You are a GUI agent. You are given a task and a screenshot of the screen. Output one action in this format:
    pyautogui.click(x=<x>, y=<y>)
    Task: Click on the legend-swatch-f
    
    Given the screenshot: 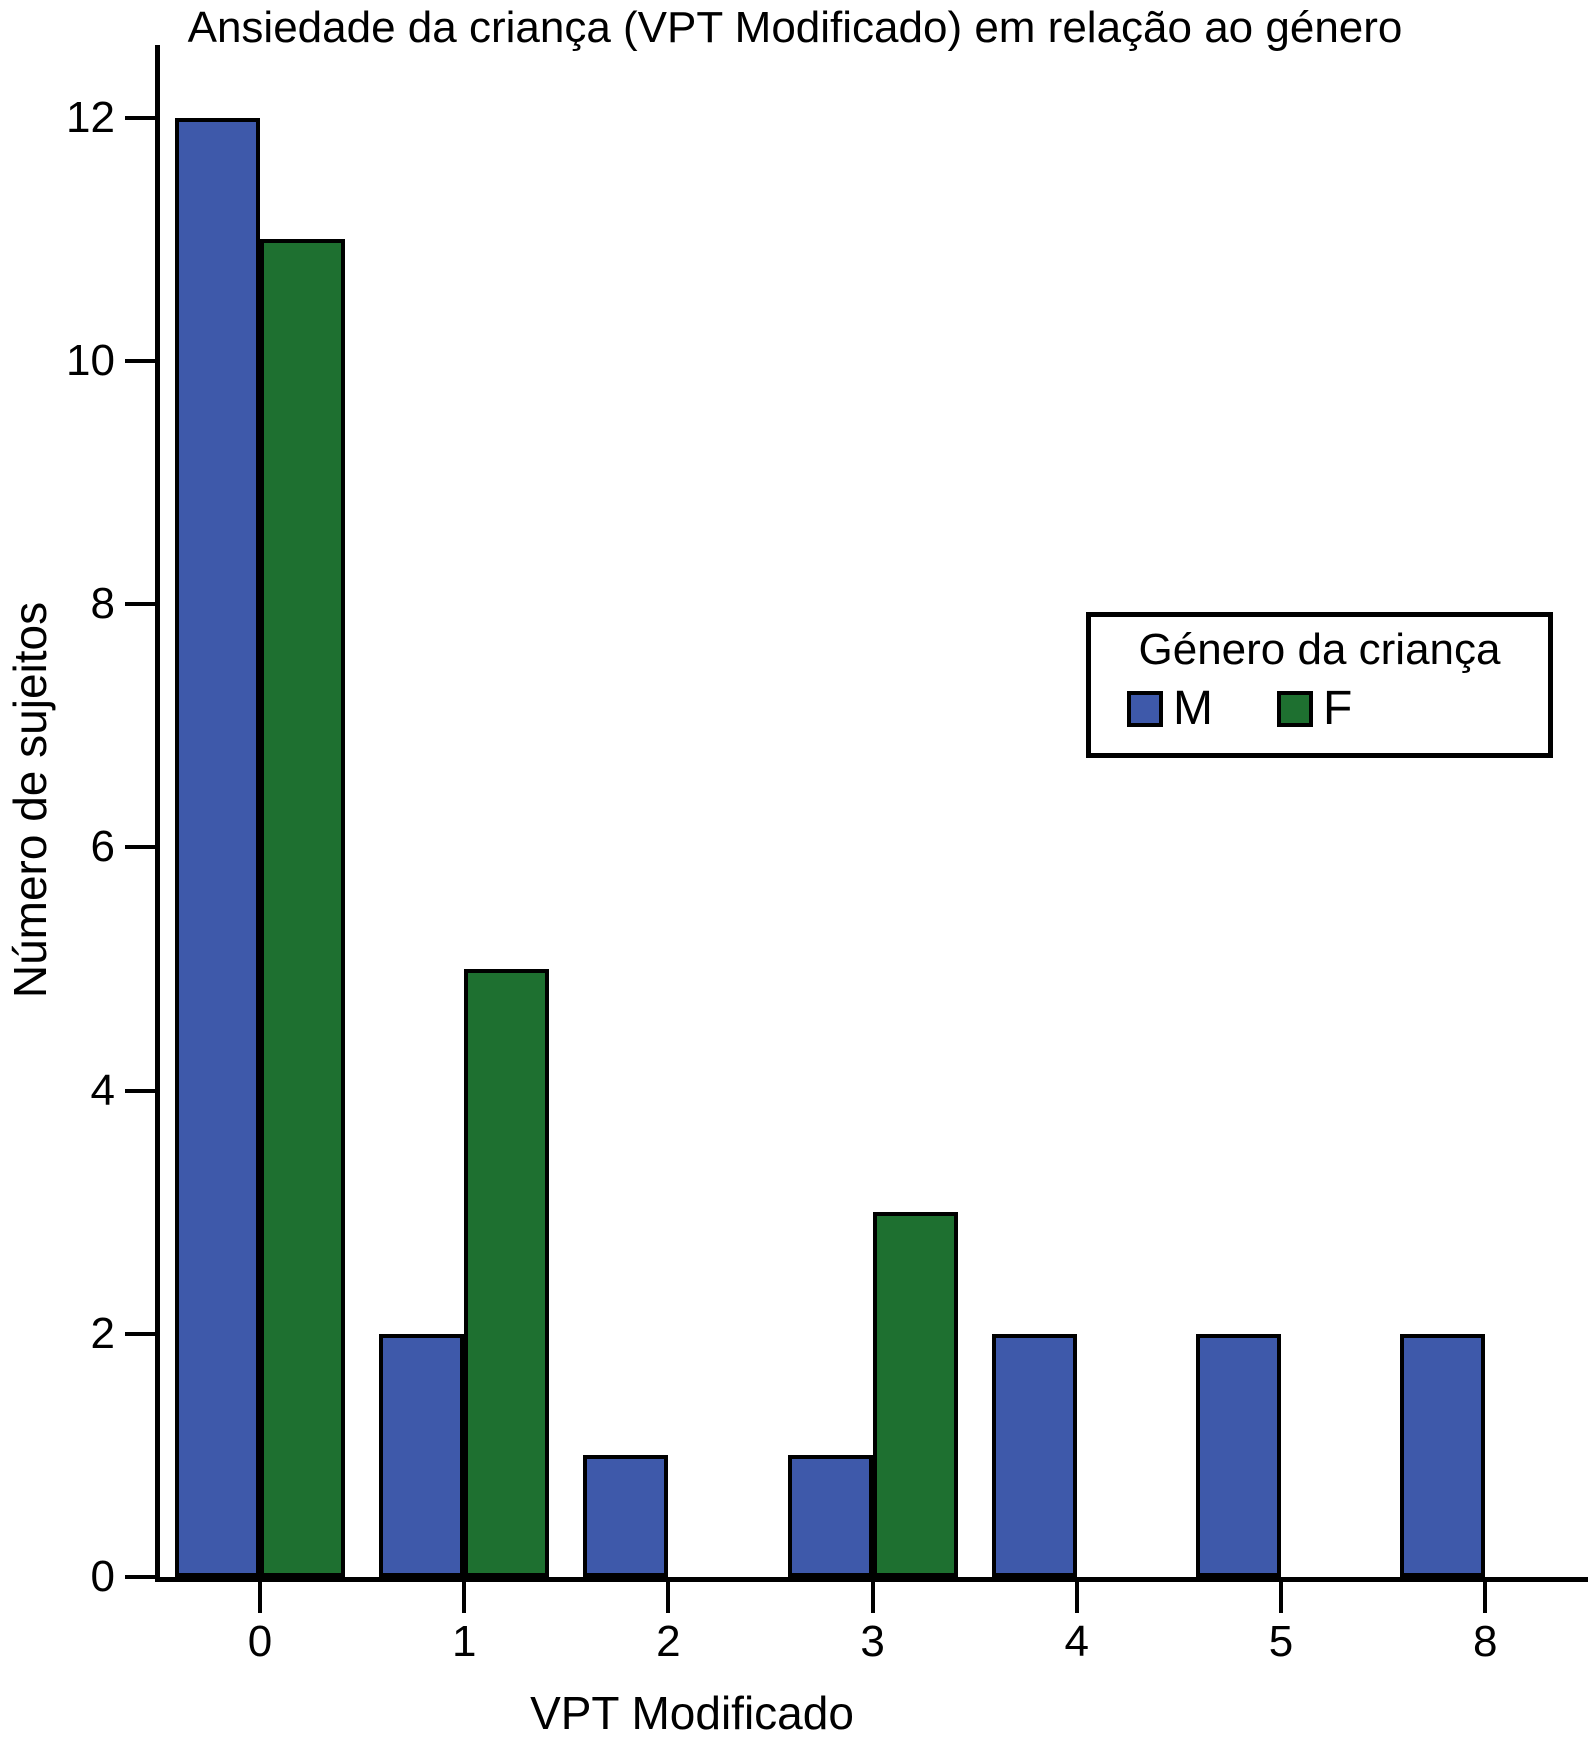 What is the action you would take?
    pyautogui.click(x=1294, y=709)
    